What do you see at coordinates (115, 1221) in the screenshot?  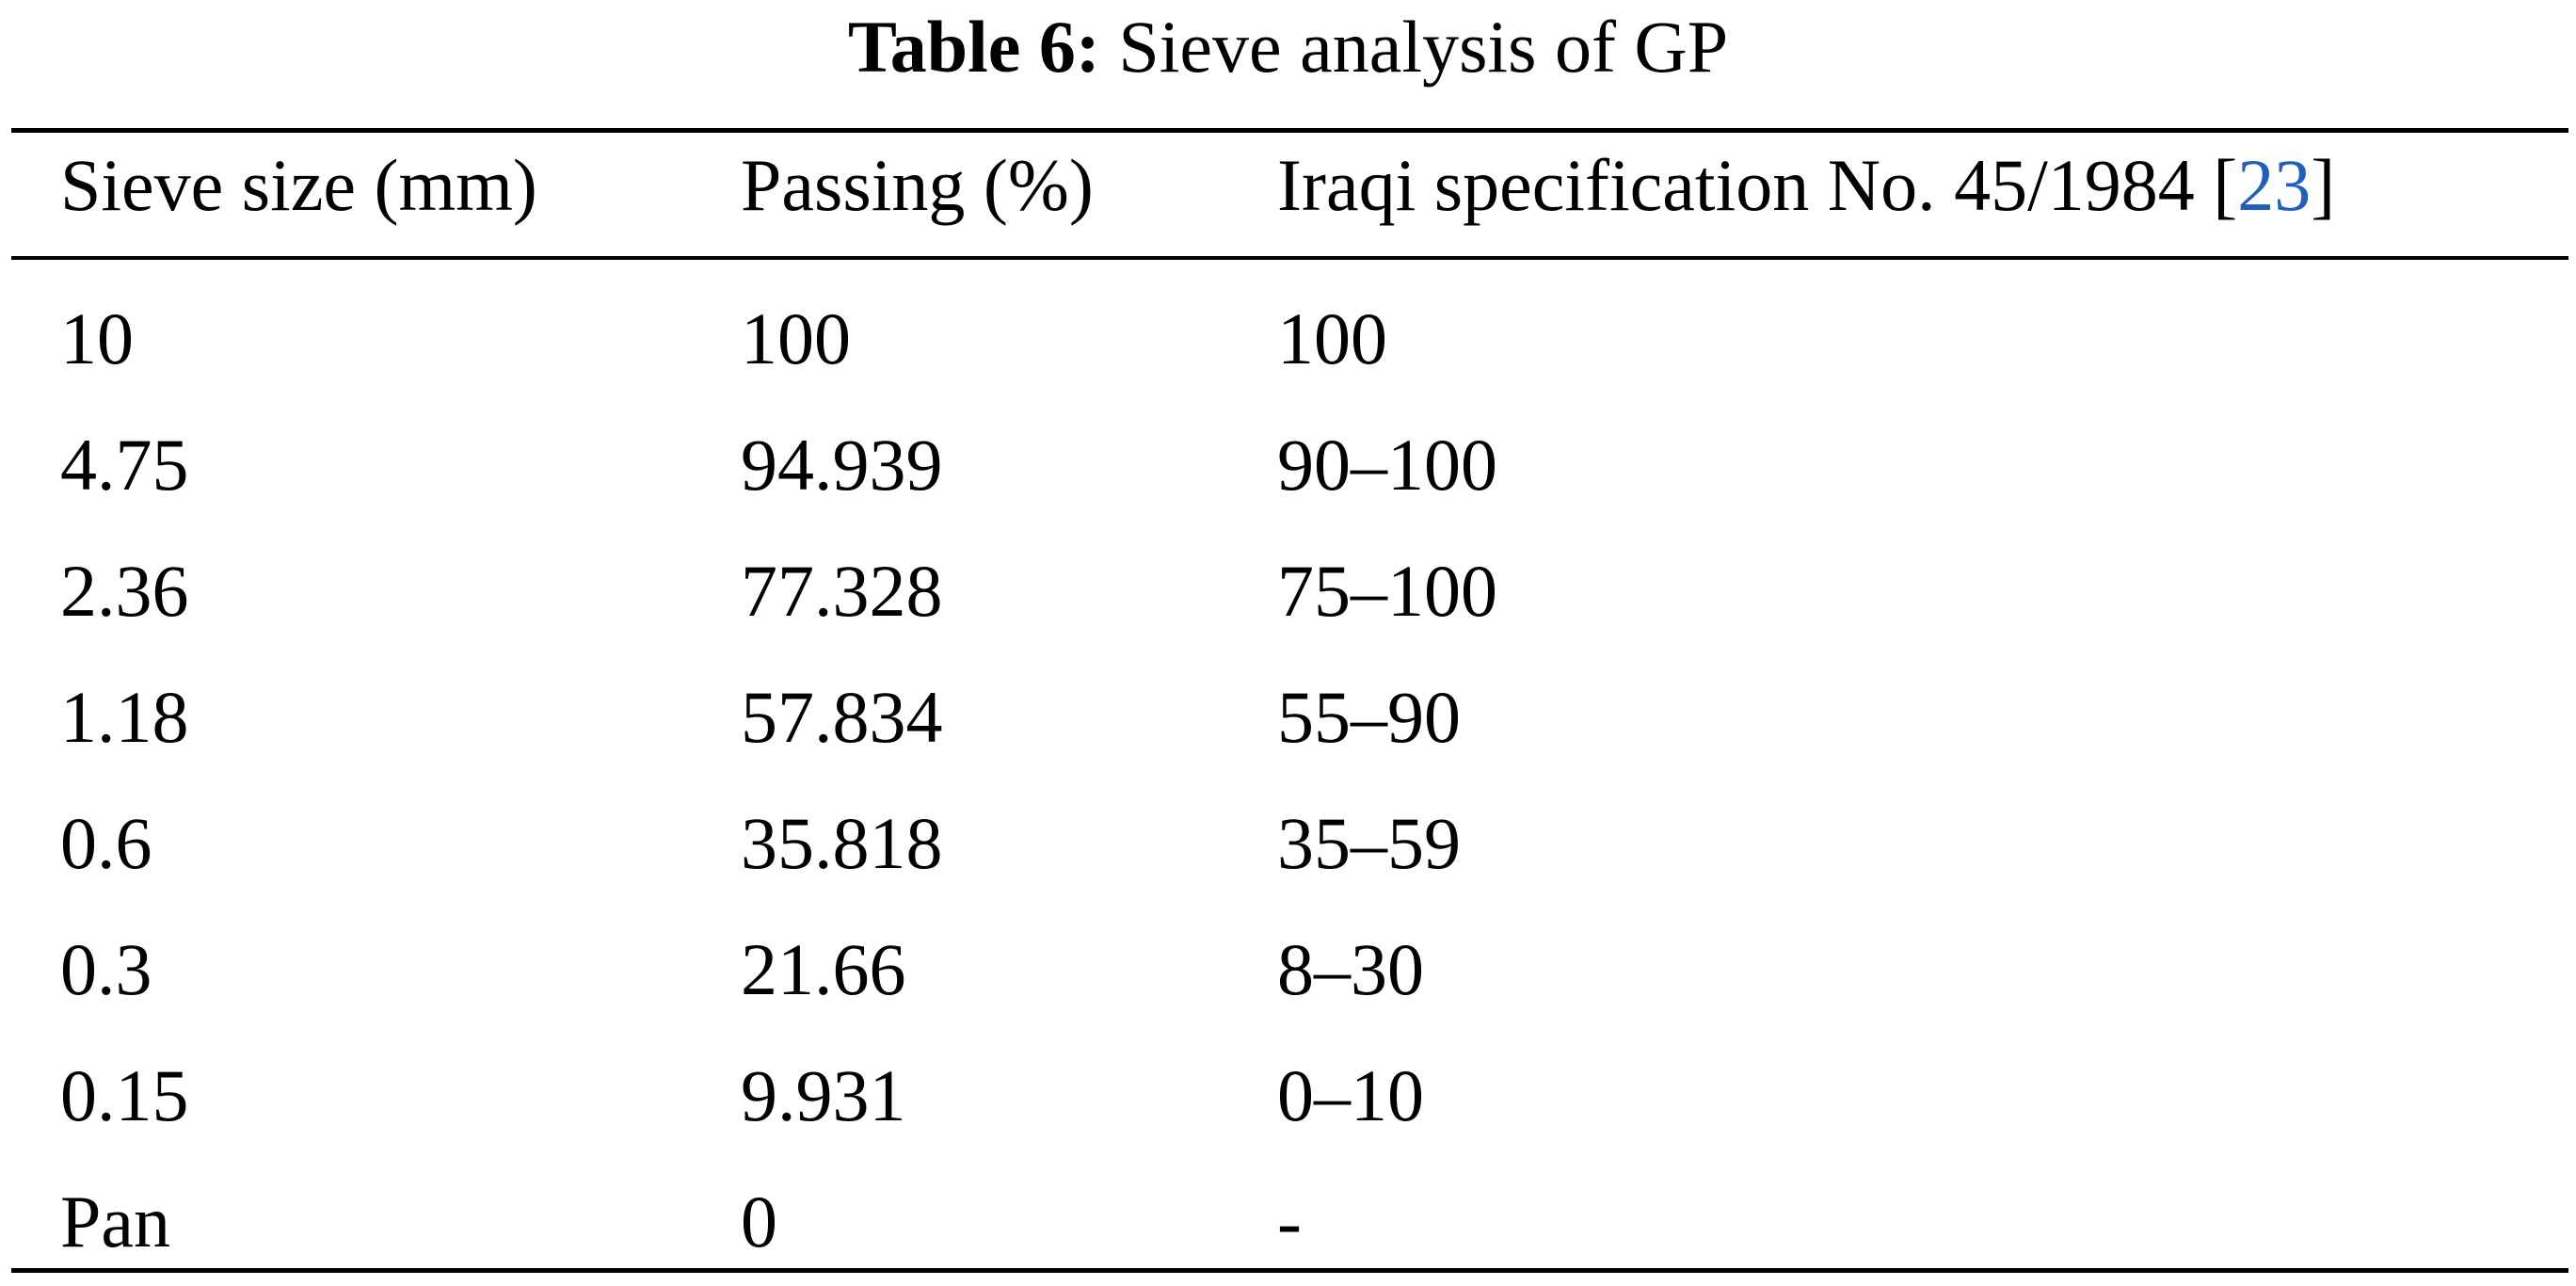 I see `sieve-size-cell: Pan` at bounding box center [115, 1221].